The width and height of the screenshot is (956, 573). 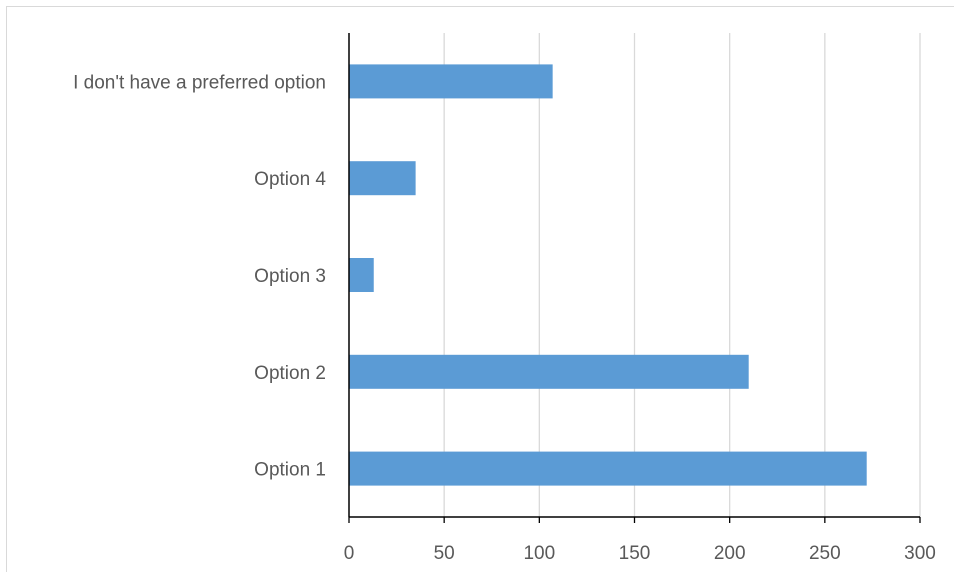 What do you see at coordinates (349, 553) in the screenshot?
I see `x-tick-label-0: 0` at bounding box center [349, 553].